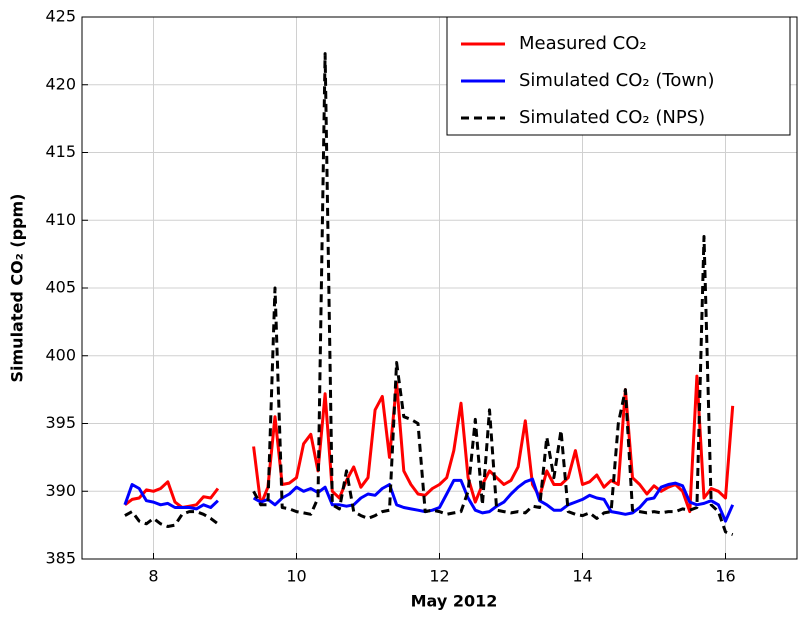 The width and height of the screenshot is (800, 617). I want to click on legend-label: Measured CO₂, so click(583, 43).